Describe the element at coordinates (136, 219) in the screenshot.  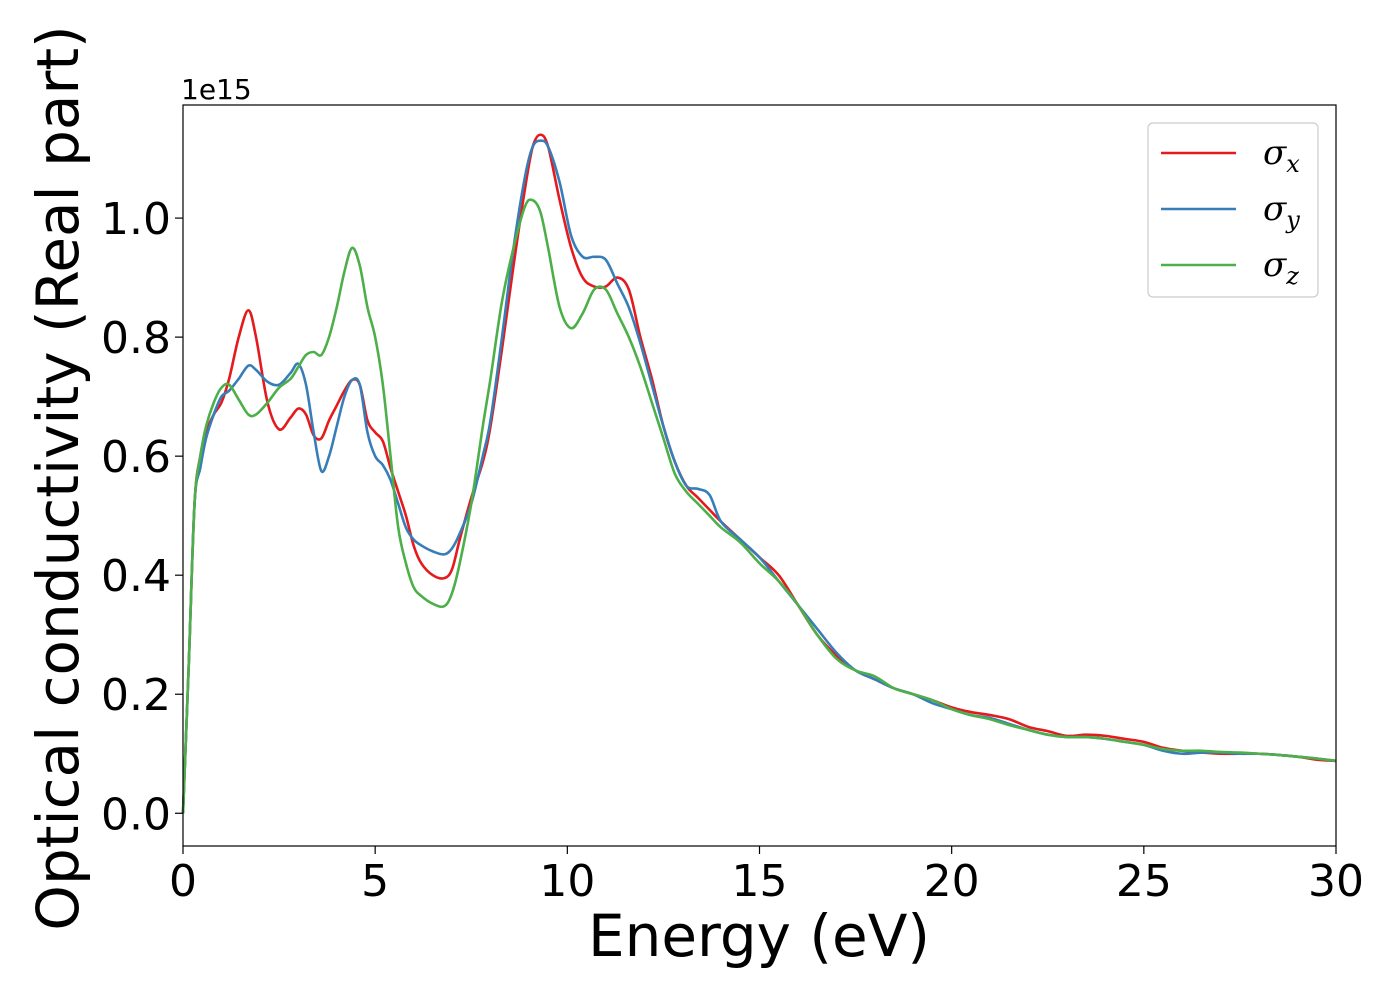
I see `y-tick-label: 1.0` at that location.